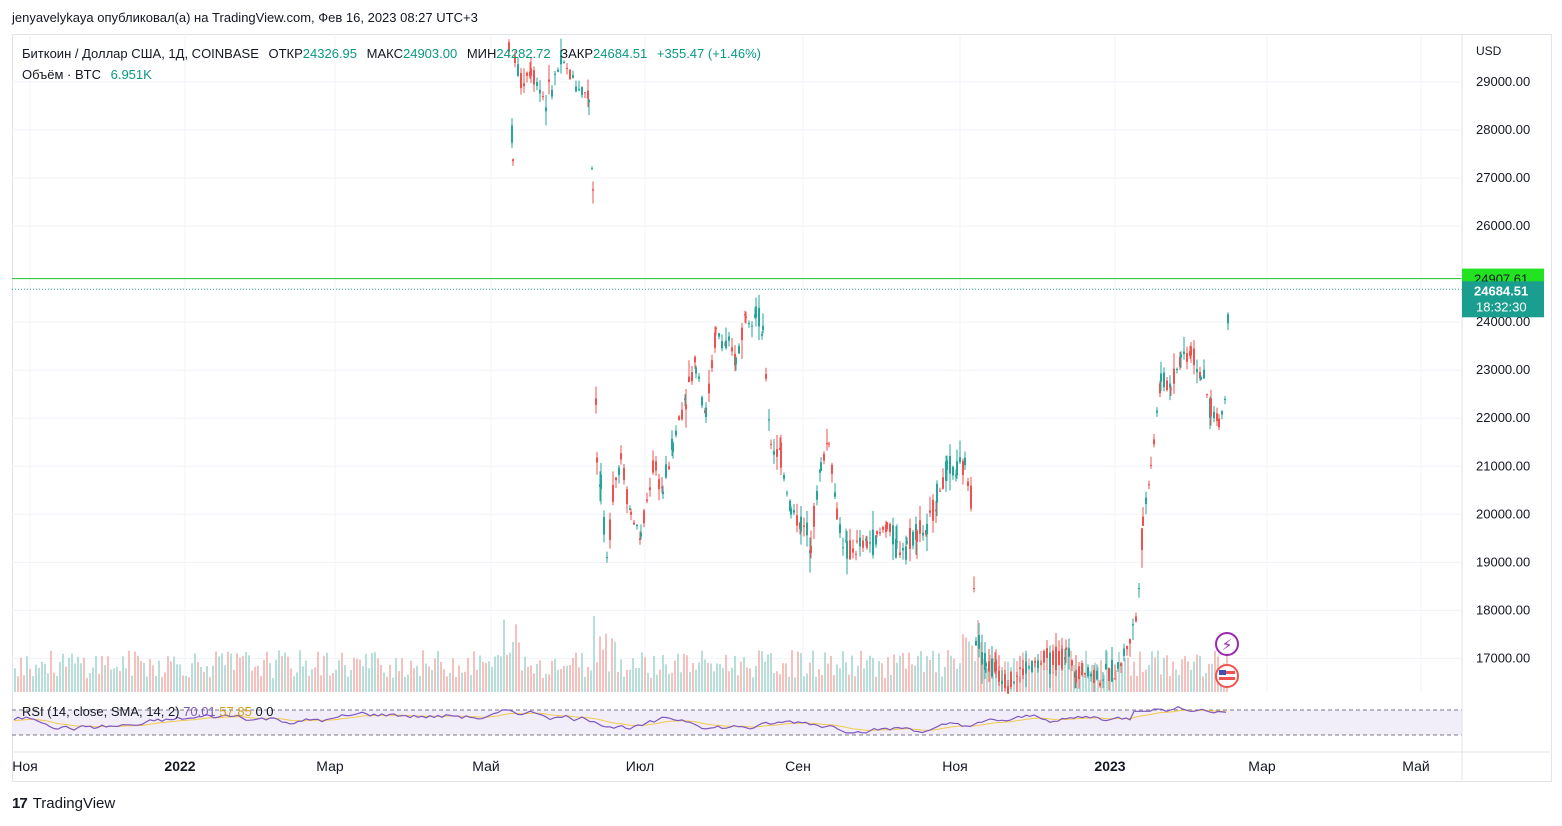 The height and width of the screenshot is (826, 1562). What do you see at coordinates (1503, 321) in the screenshot?
I see `price-tick-label: 24000.00` at bounding box center [1503, 321].